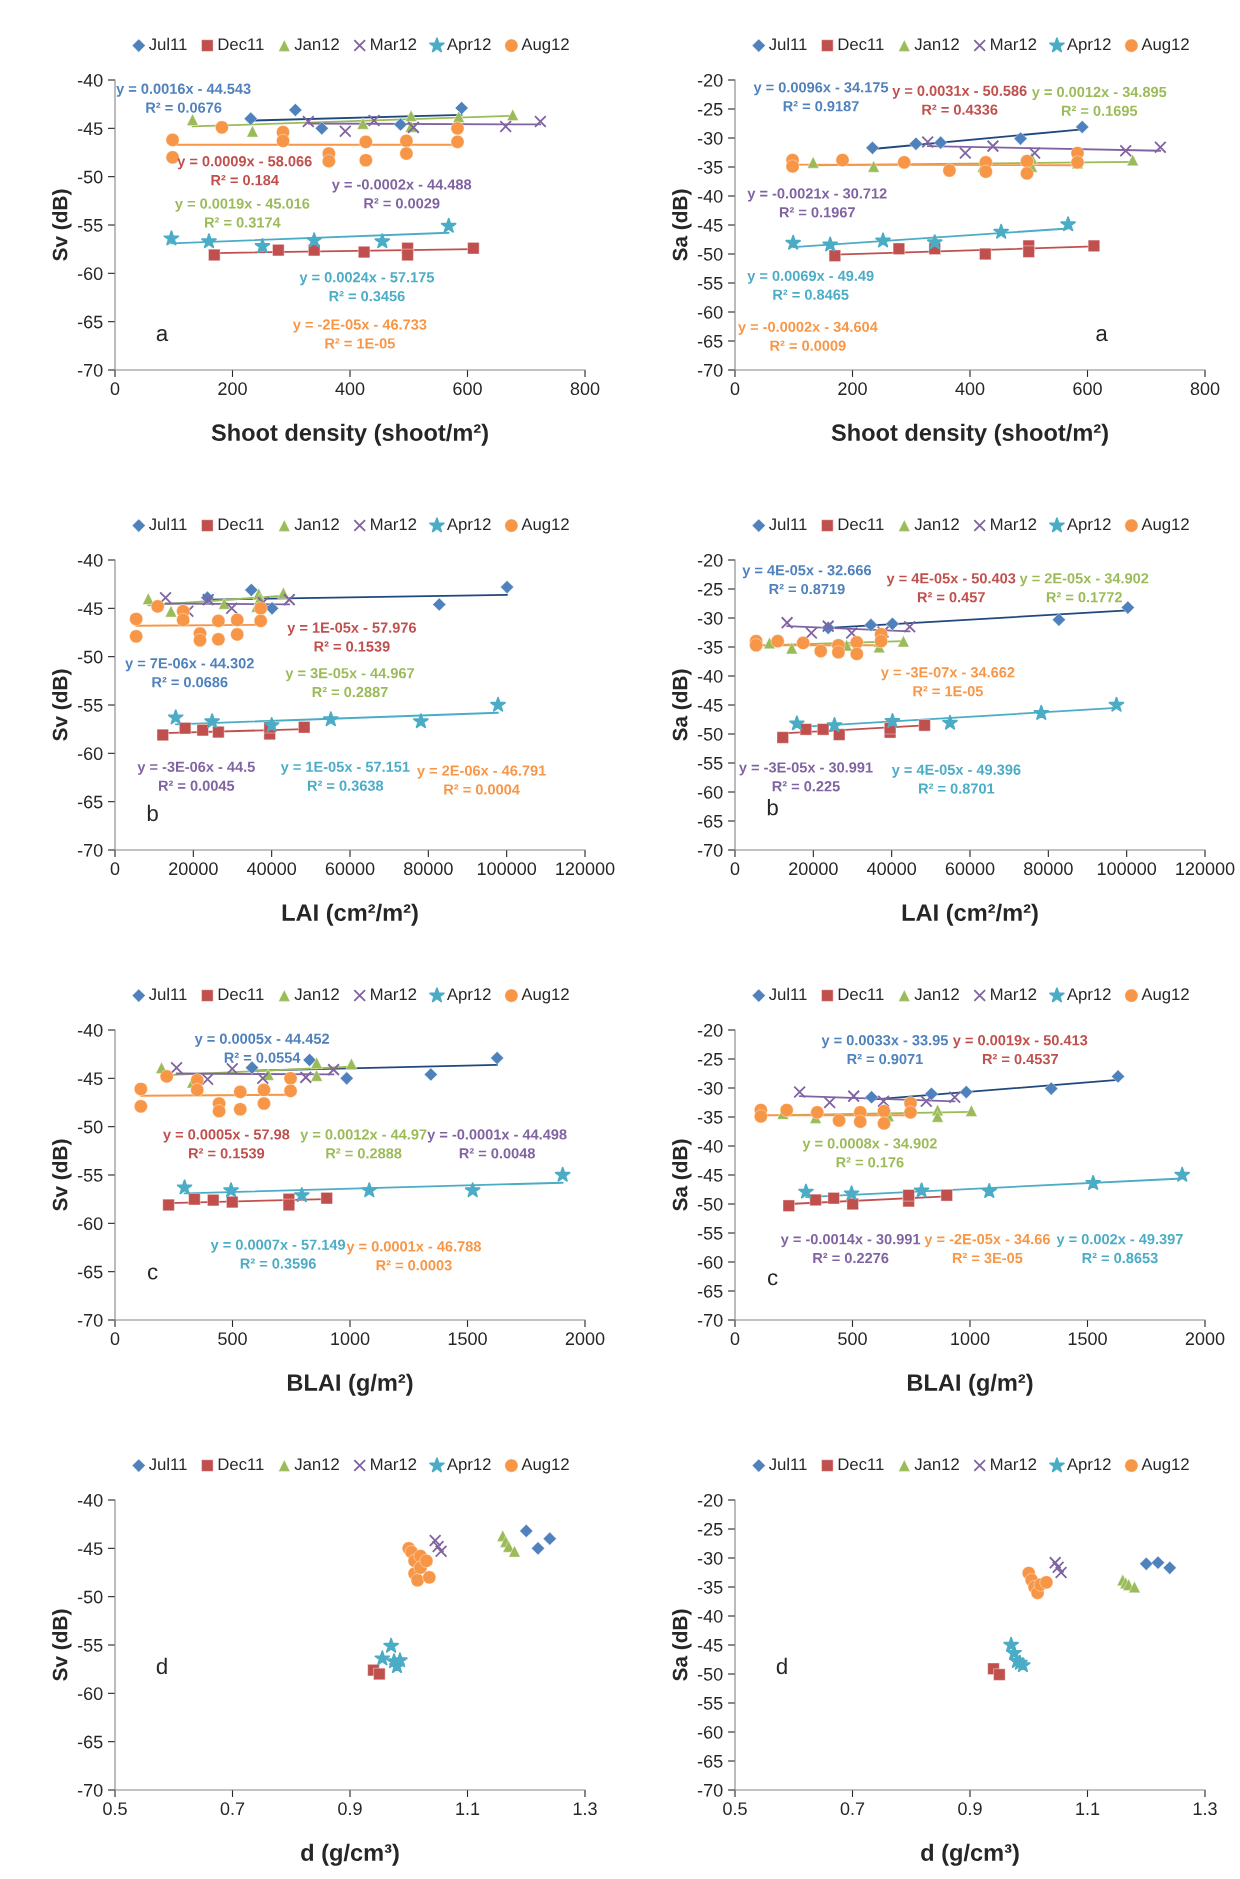  What do you see at coordinates (350, 682) in the screenshot?
I see `annotation: y = 3E-05x - 44.967 R² = 0.2887` at bounding box center [350, 682].